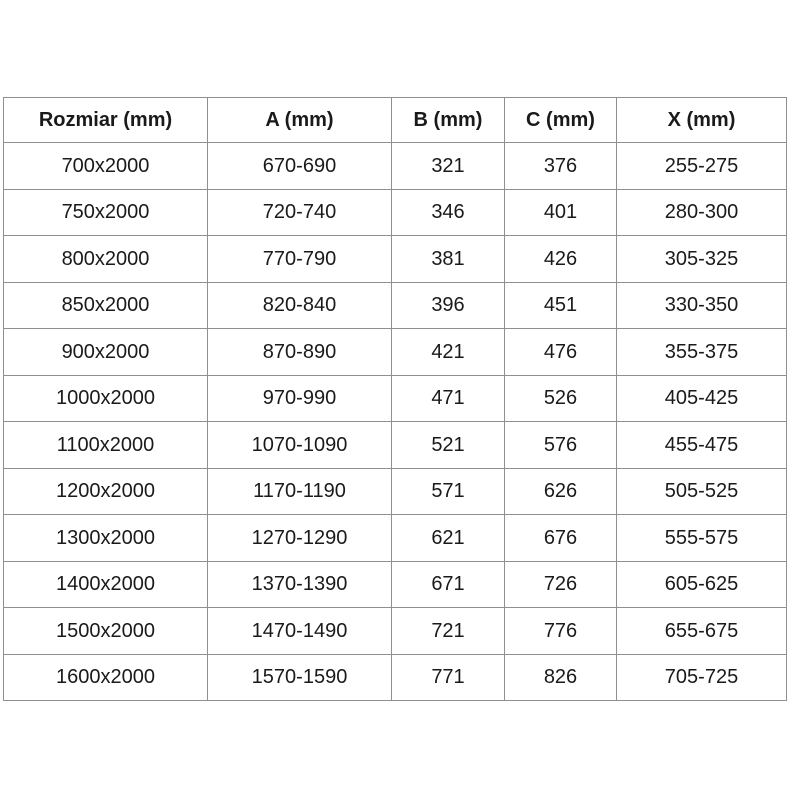 The image size is (800, 800). What do you see at coordinates (560, 677) in the screenshot?
I see `cell-c: 826` at bounding box center [560, 677].